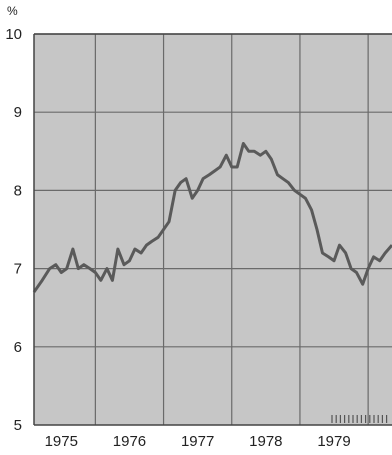 The height and width of the screenshot is (455, 392). I want to click on y-tick-label: 9, so click(18, 112).